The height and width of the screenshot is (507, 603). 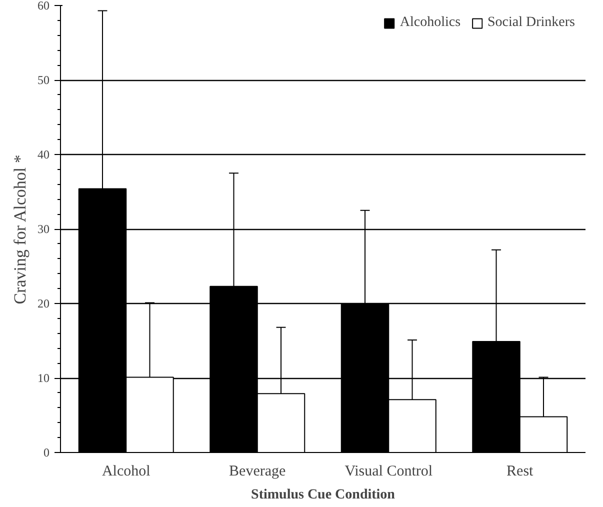 What do you see at coordinates (44, 229) in the screenshot?
I see `y-tick-label: 30` at bounding box center [44, 229].